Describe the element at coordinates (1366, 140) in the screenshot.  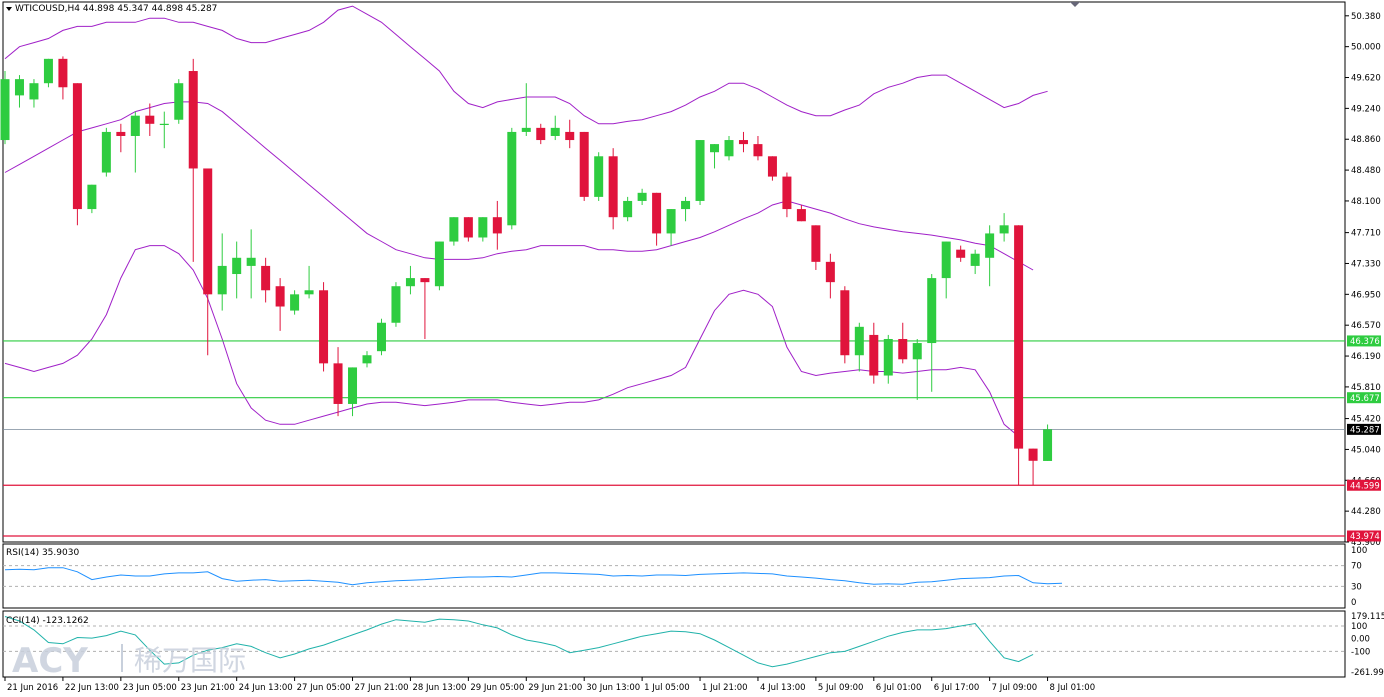
I see `price-tick-label: 48.860` at that location.